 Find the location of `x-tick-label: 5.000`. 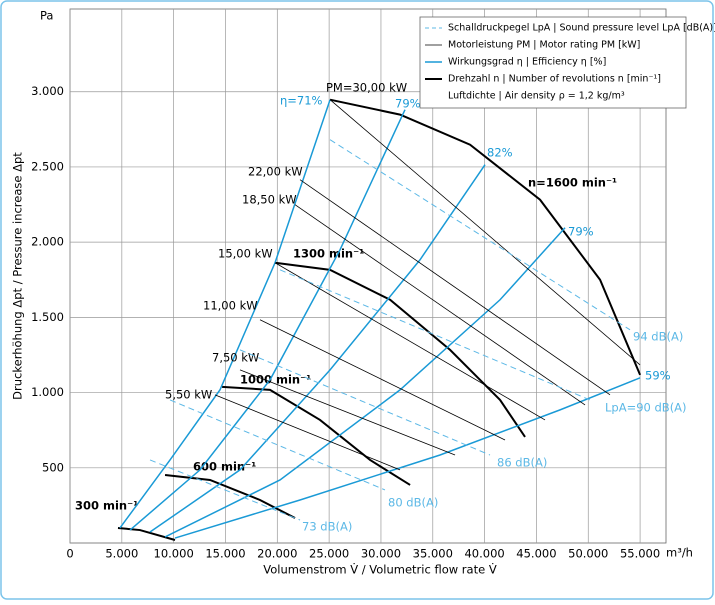

x-tick-label: 5.000 is located at coordinates (121, 554).